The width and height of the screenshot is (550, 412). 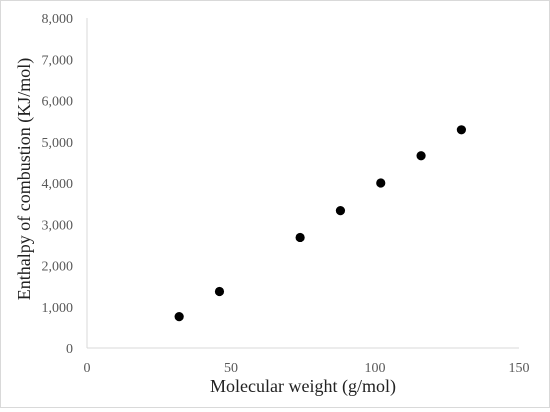 I want to click on x-tick-label: 100, so click(x=375, y=368).